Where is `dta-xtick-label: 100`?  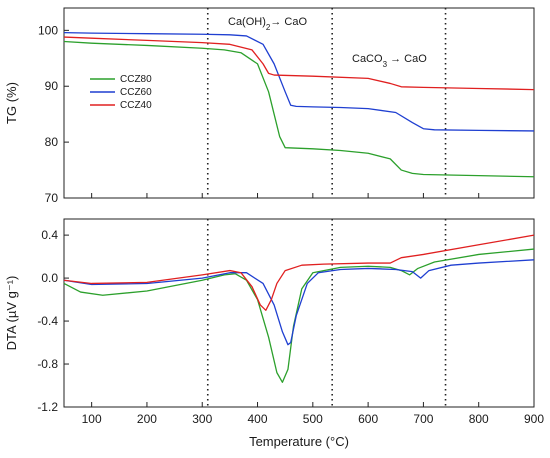
dta-xtick-label: 100 is located at coordinates (92, 419).